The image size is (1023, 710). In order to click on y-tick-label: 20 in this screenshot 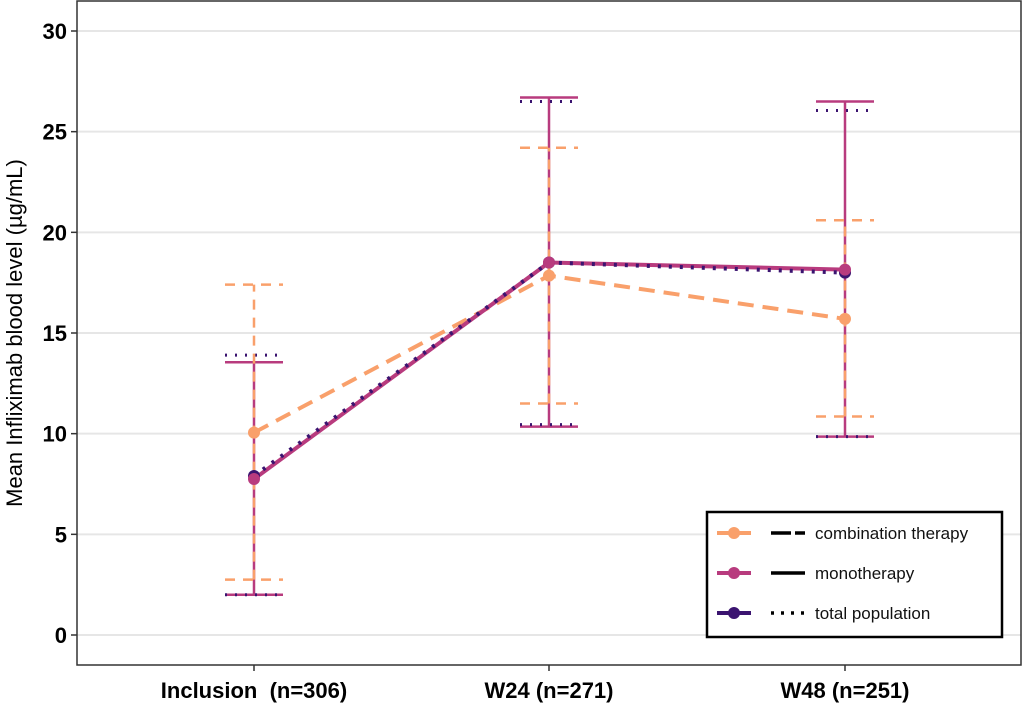, I will do `click(55, 232)`.